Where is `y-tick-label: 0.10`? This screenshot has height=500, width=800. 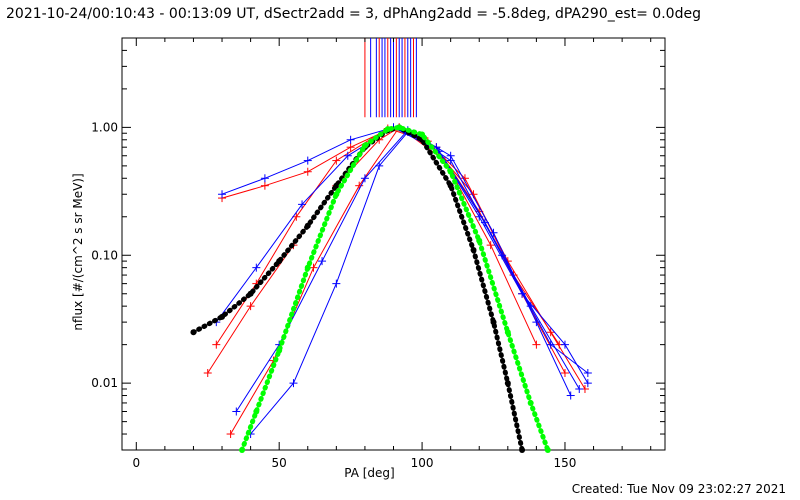 y-tick-label: 0.10 is located at coordinates (104, 255).